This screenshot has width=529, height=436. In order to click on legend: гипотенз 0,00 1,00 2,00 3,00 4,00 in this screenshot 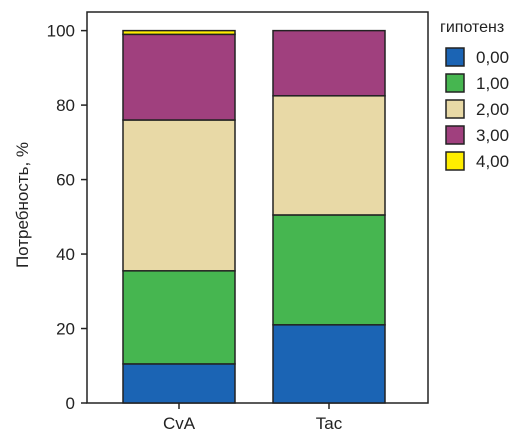, I will do `click(474, 95)`.